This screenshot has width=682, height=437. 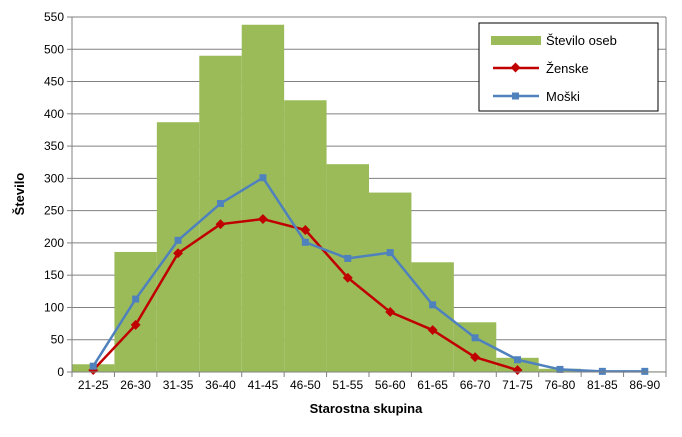 I want to click on y-tick-label: 0, so click(x=60, y=372).